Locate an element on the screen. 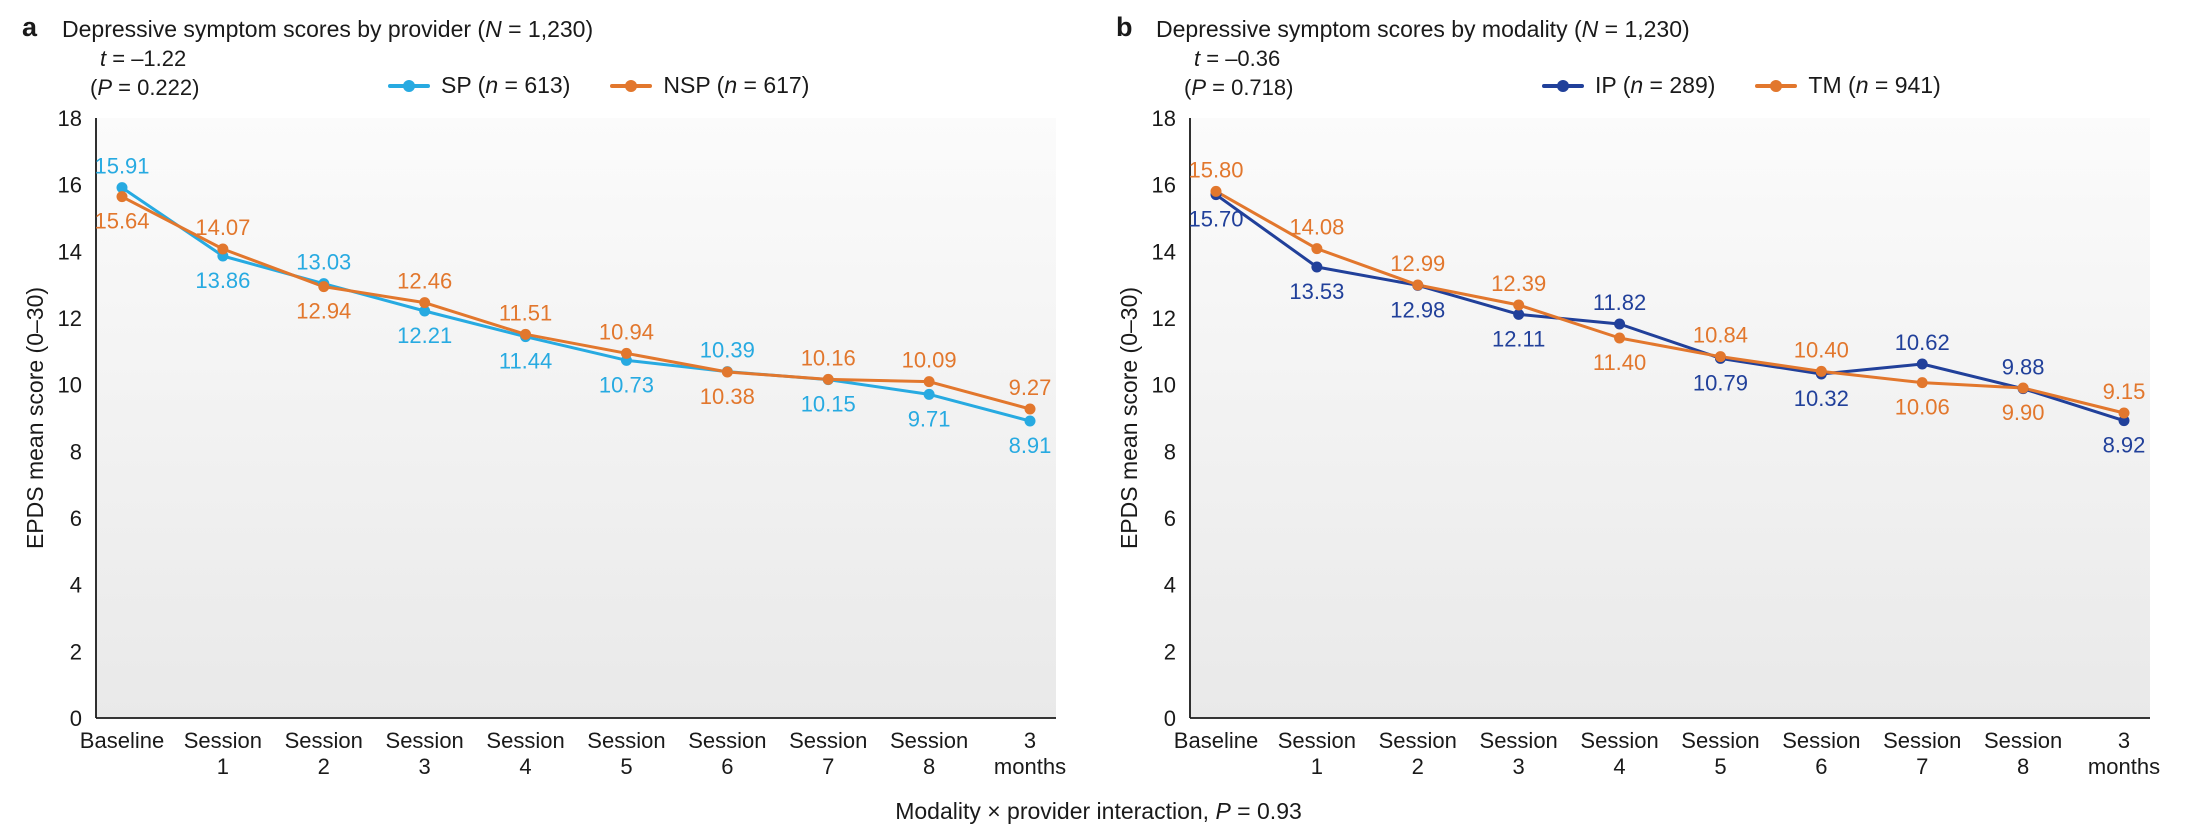 The width and height of the screenshot is (2197, 840). t-statistic: t = –0.36 is located at coordinates (1238, 58).